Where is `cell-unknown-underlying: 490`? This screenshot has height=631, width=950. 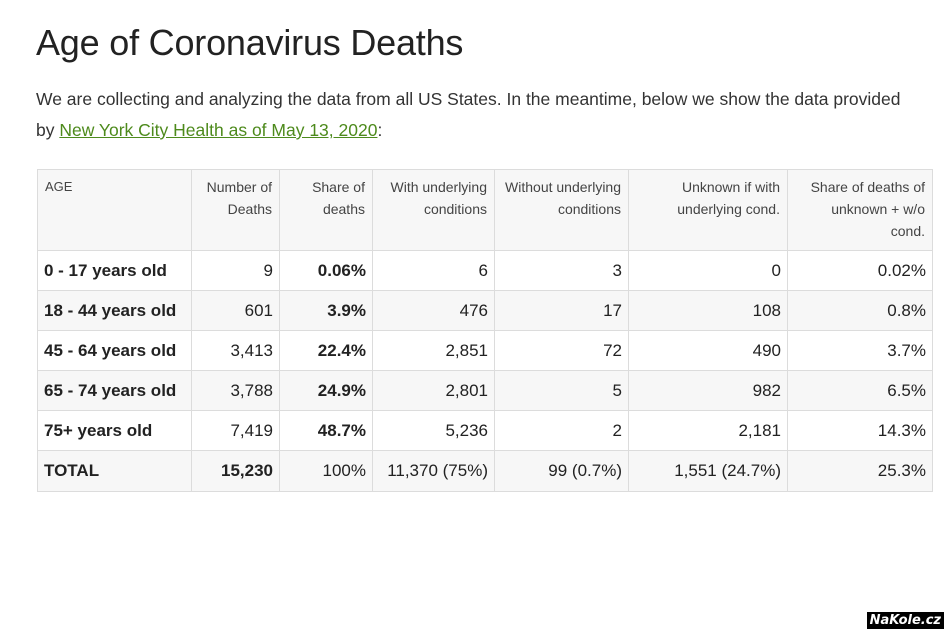 cell-unknown-underlying: 490 is located at coordinates (708, 350).